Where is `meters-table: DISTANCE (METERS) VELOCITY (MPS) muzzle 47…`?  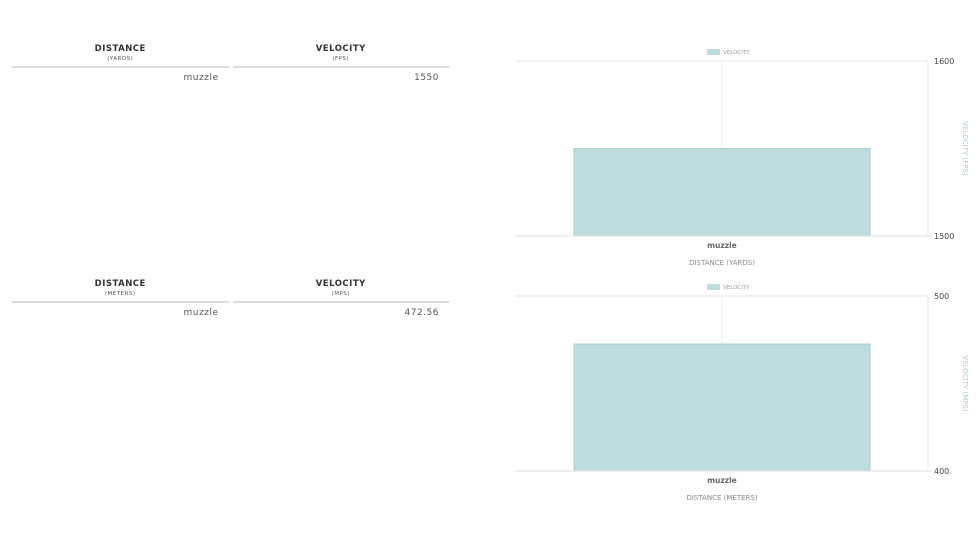 meters-table: DISTANCE (METERS) VELOCITY (MPS) muzzle 47… is located at coordinates (230, 298).